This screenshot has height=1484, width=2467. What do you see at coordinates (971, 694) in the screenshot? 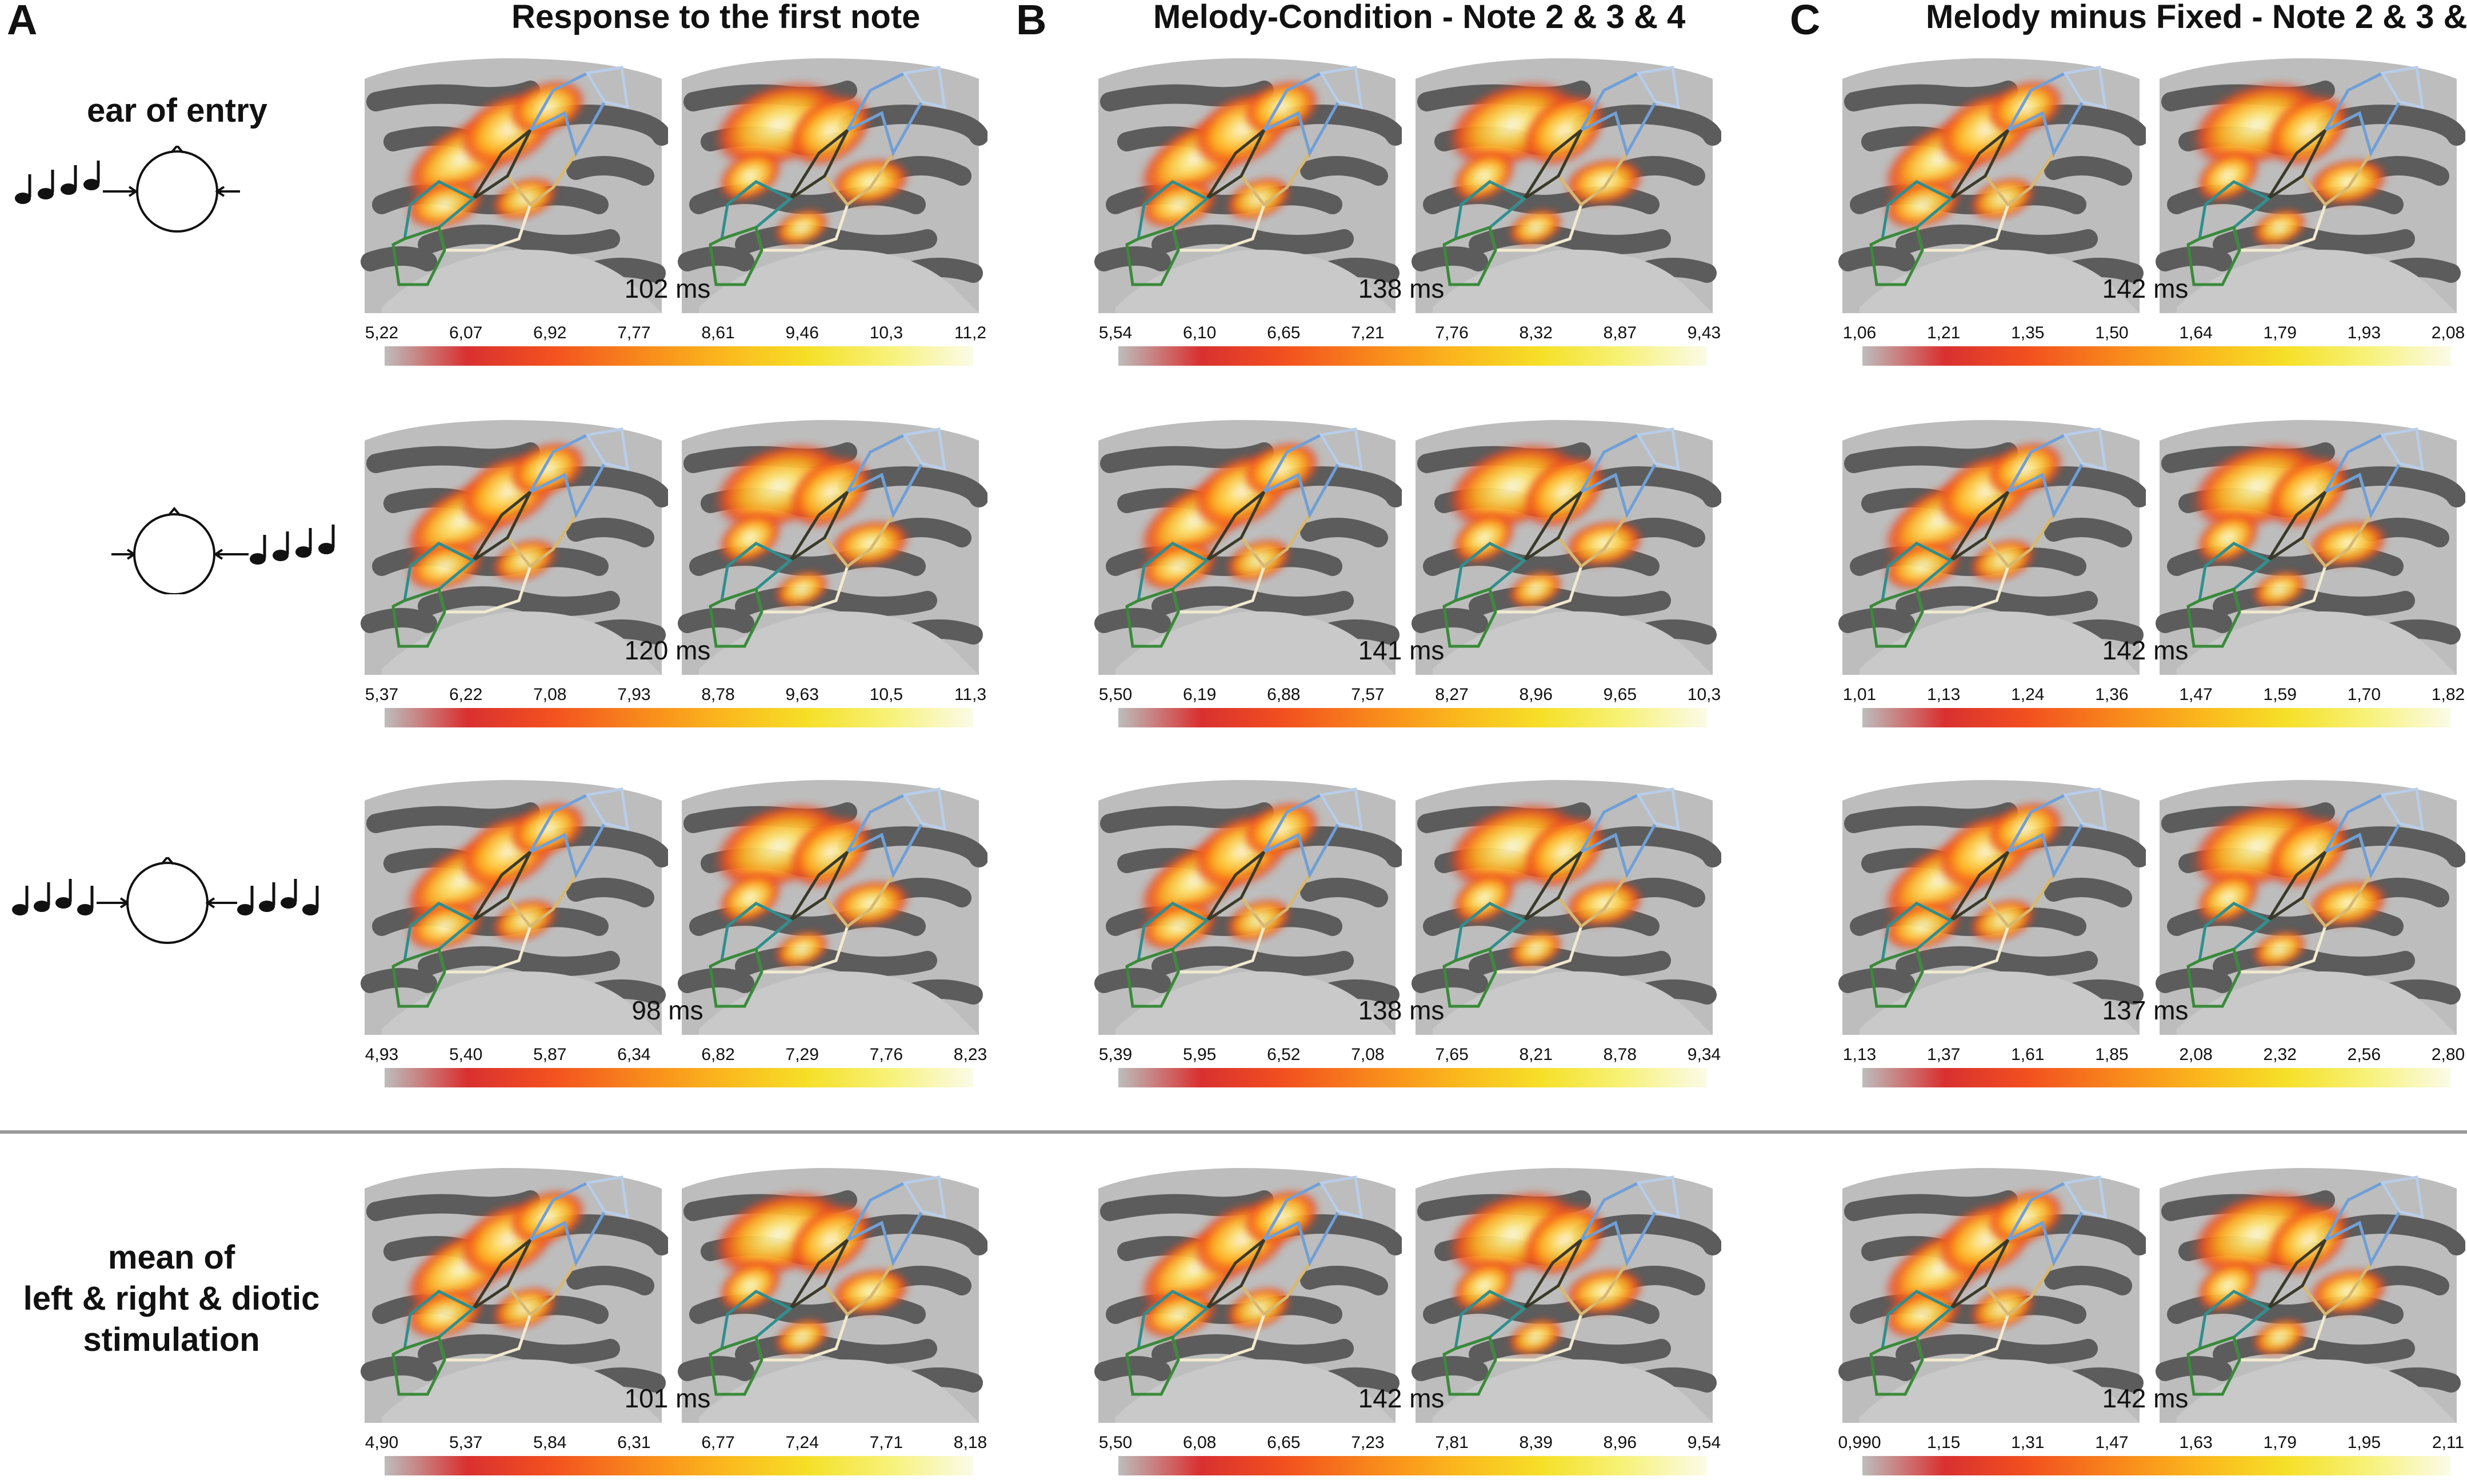
I see `colorbar-tick-label: 11,3` at bounding box center [971, 694].